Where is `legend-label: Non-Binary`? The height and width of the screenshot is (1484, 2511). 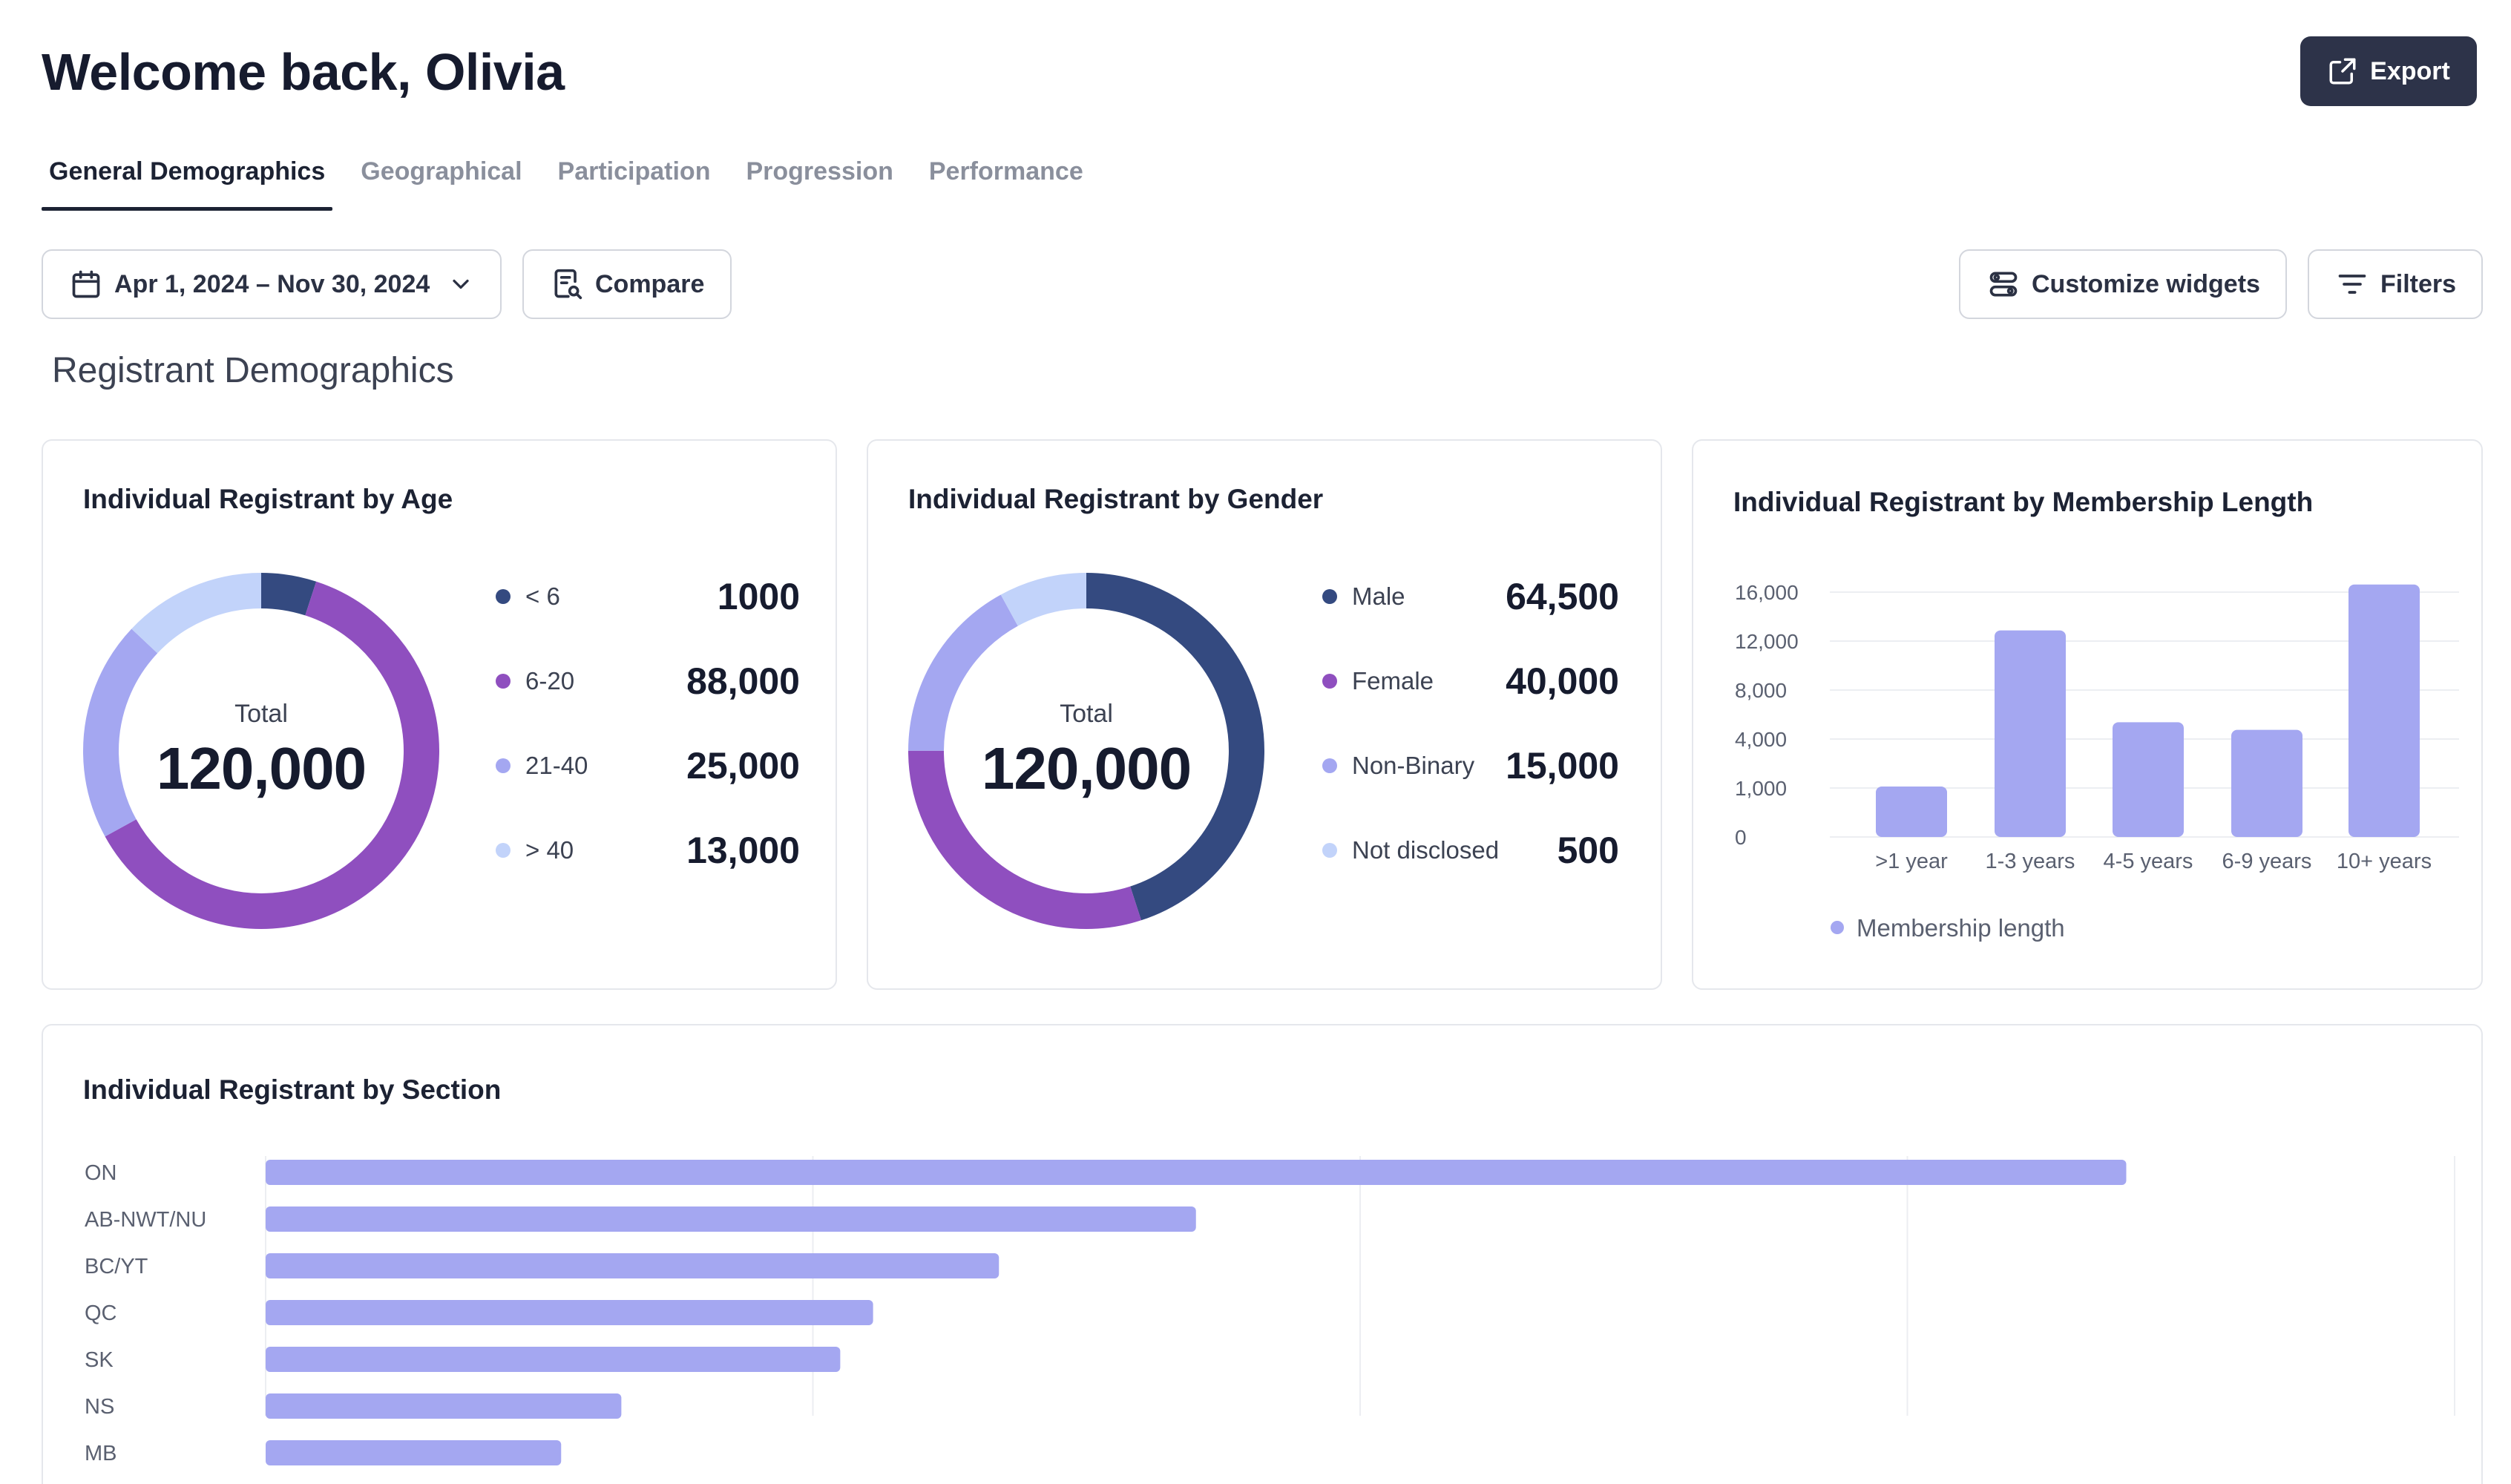
legend-label: Non-Binary is located at coordinates (1413, 765).